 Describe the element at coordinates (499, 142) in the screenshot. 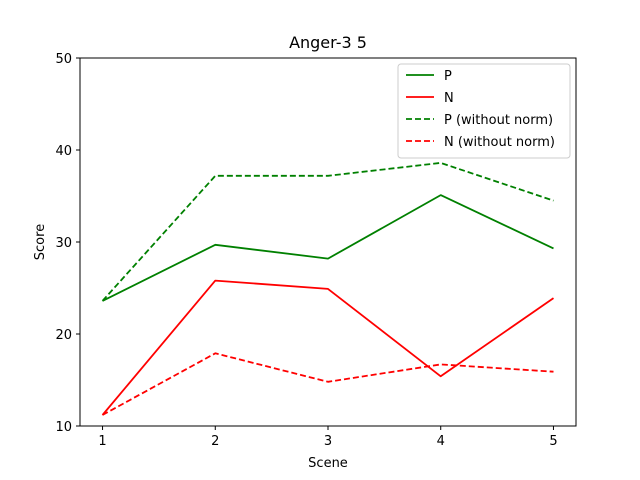

I see `legend-label: N (without norm)` at that location.